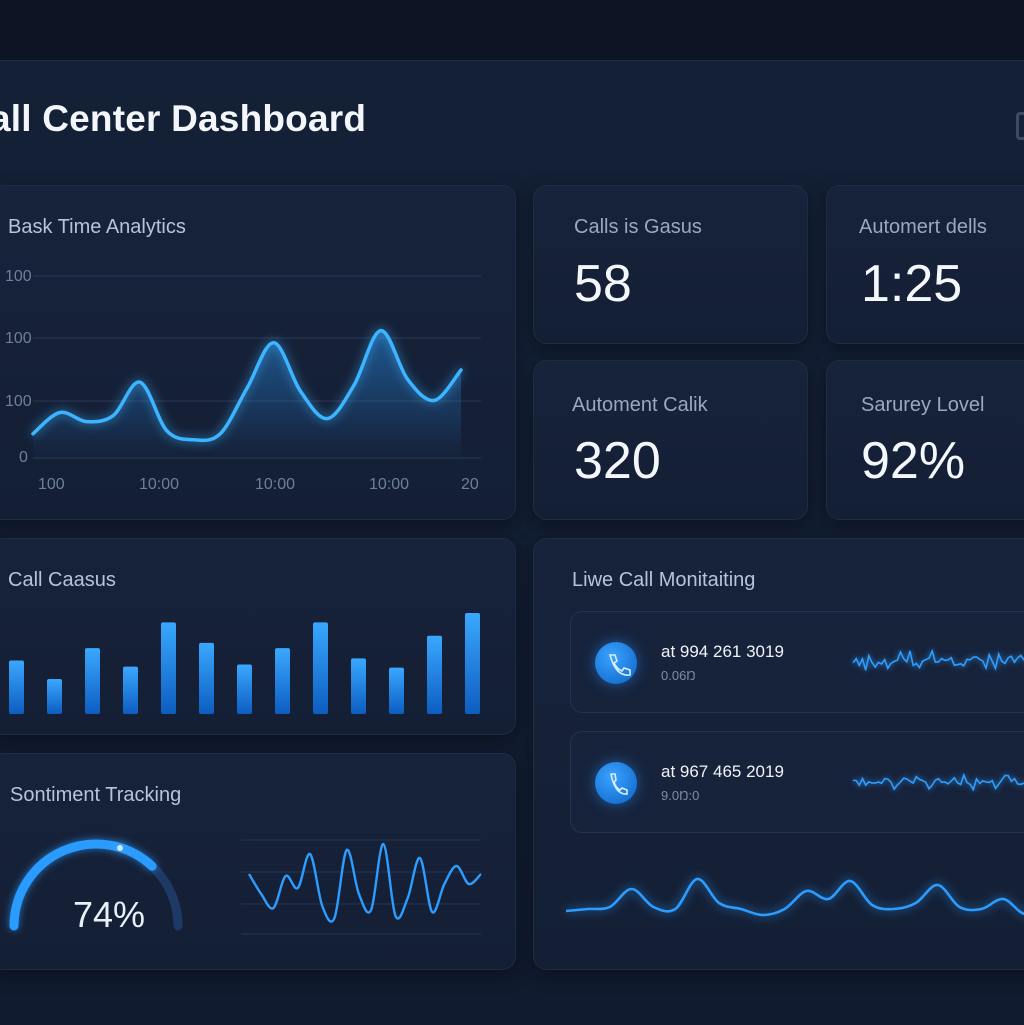 This screenshot has height=1025, width=1024. I want to click on area-series-line, so click(247, 385).